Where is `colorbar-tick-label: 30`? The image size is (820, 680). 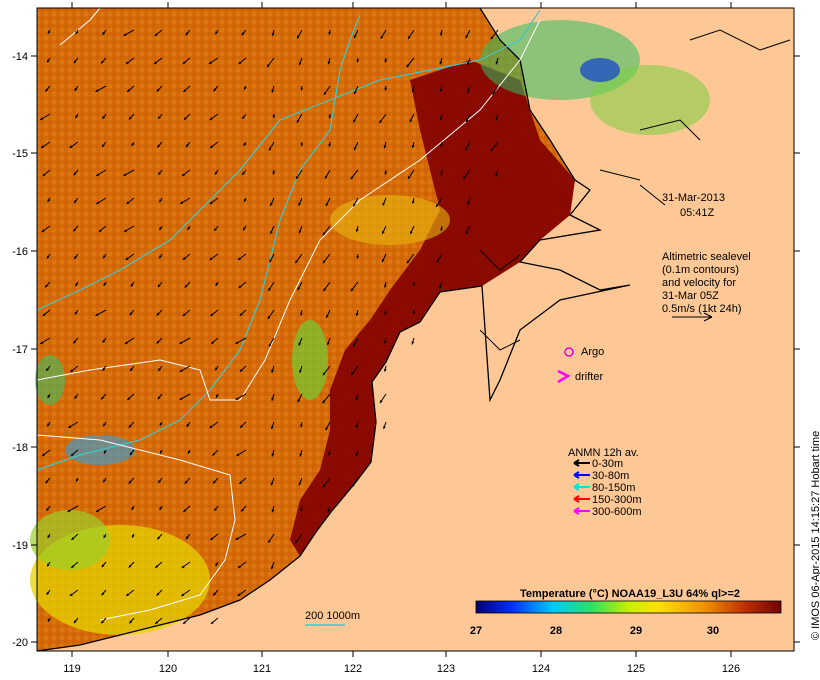
colorbar-tick-label: 30 is located at coordinates (713, 631).